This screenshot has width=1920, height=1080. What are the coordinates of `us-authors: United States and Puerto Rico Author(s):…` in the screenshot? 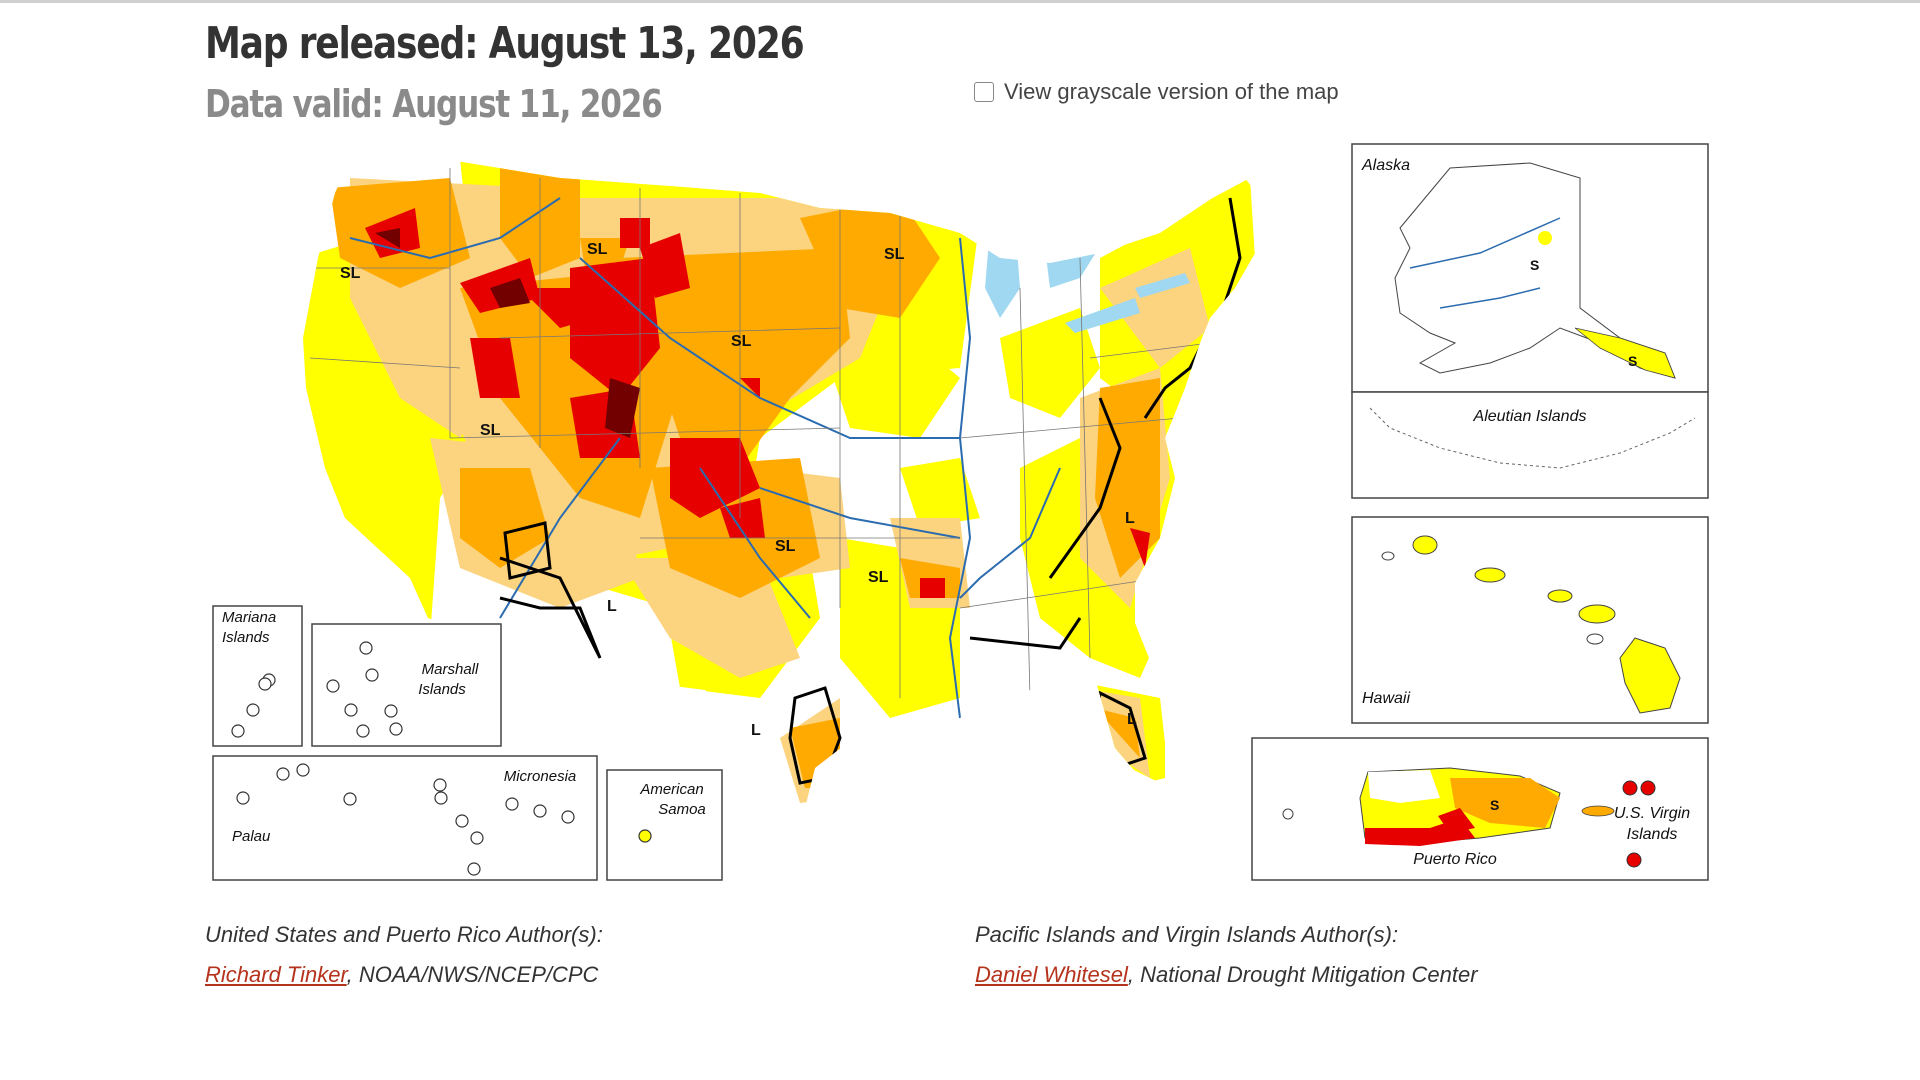 It's located at (404, 955).